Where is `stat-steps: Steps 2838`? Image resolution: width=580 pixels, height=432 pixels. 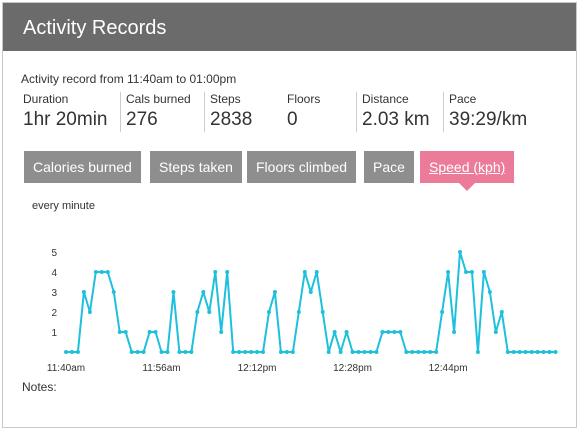
stat-steps: Steps 2838 is located at coordinates (228, 112).